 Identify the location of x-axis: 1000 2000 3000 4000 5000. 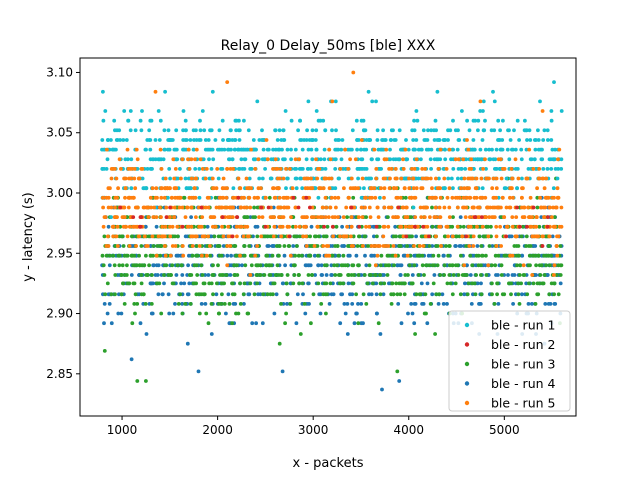
(313, 426).